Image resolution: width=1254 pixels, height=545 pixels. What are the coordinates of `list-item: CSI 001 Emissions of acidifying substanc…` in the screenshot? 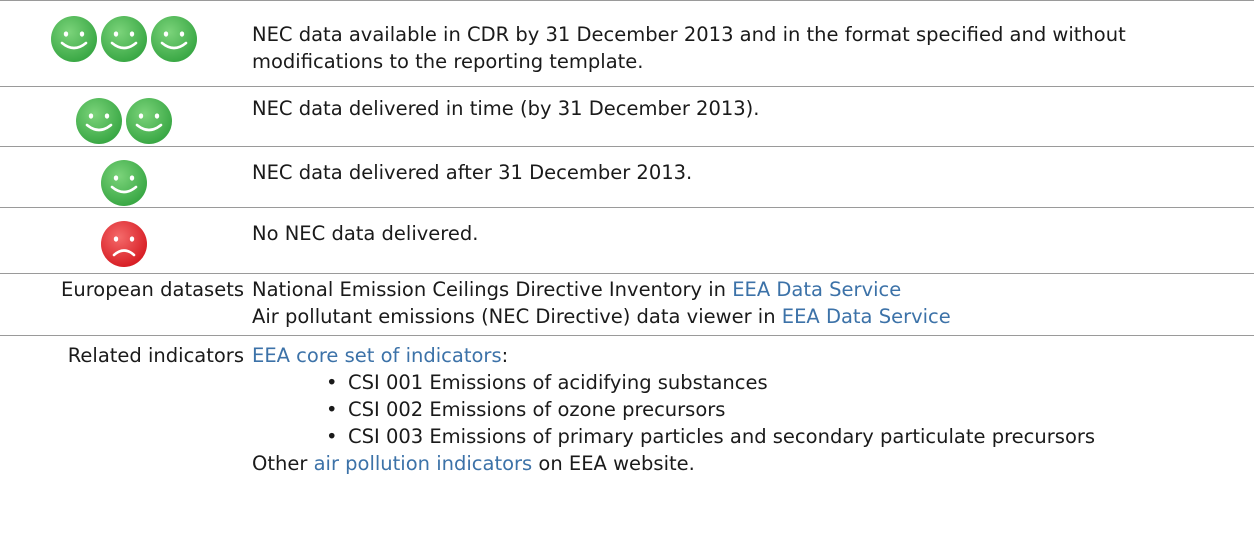 It's located at (743, 382).